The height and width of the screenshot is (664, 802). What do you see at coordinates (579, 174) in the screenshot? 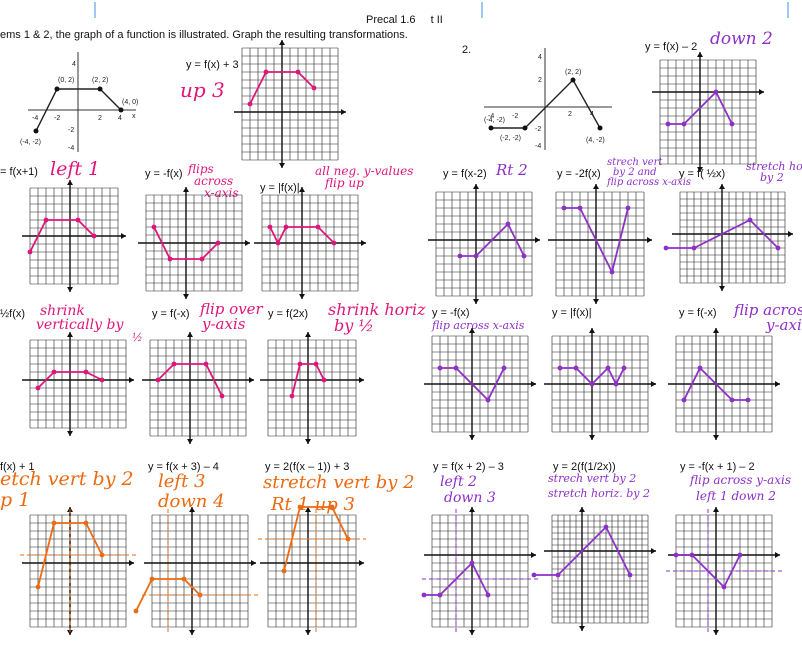
I see `equation-label: y = -2f(x)` at bounding box center [579, 174].